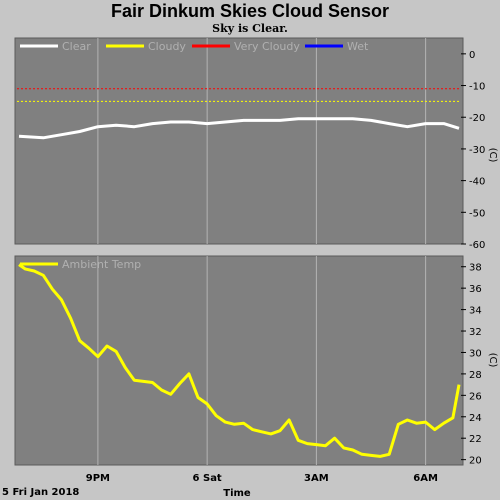 Image resolution: width=500 pixels, height=500 pixels. I want to click on y-tick-label: -30, so click(477, 150).